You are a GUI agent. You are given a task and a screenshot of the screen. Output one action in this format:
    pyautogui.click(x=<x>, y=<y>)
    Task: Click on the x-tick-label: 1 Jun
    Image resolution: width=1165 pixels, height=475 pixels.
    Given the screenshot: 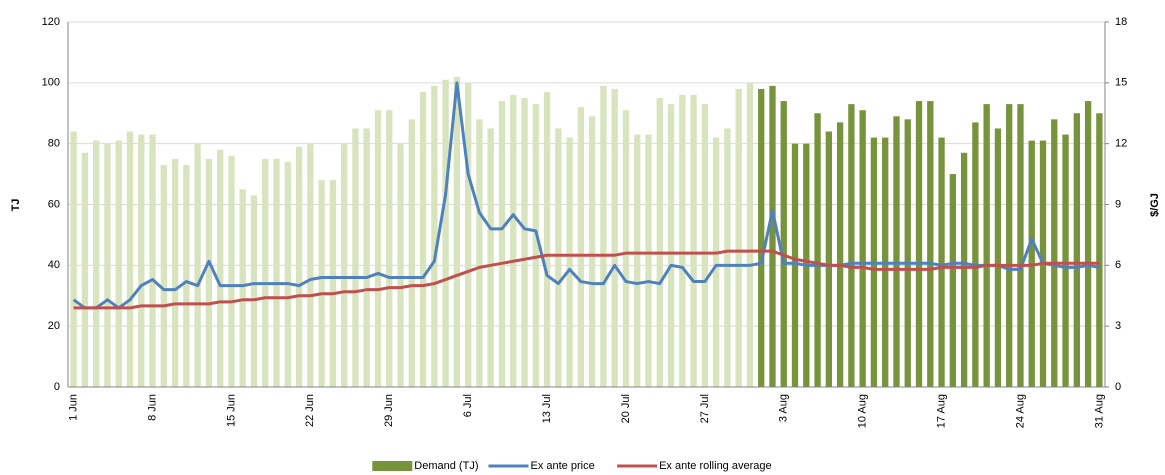 What is the action you would take?
    pyautogui.click(x=74, y=407)
    